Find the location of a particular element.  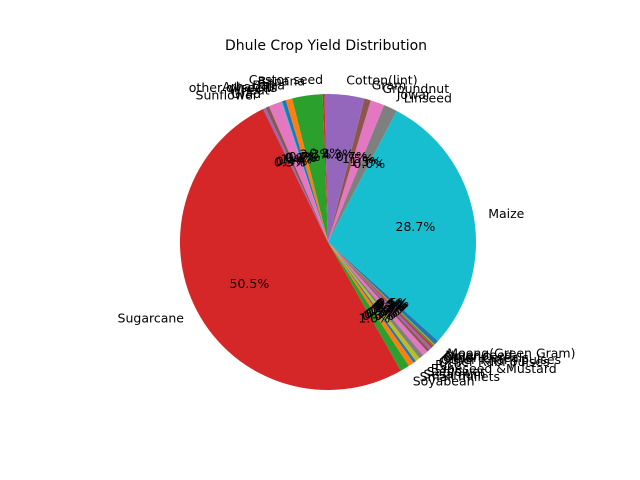

percent-label-castor-seed: 0.2% is located at coordinates (325, 153).